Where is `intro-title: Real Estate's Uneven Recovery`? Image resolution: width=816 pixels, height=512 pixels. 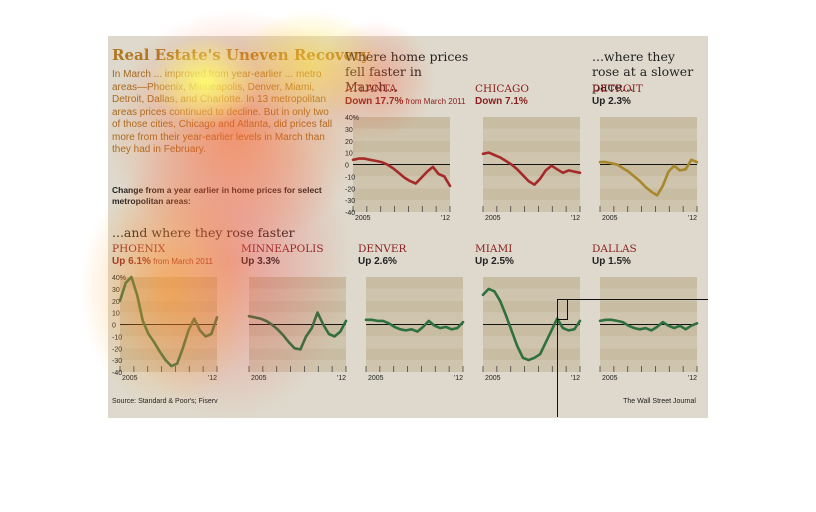 intro-title: Real Estate's Uneven Recovery is located at coordinates (241, 55).